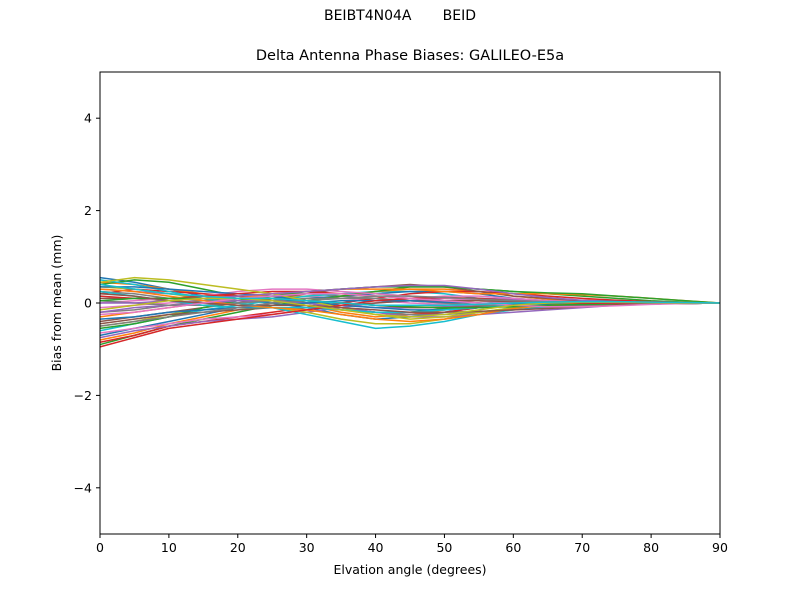 This screenshot has height=600, width=800. What do you see at coordinates (651, 547) in the screenshot?
I see `x-tick-label: 80` at bounding box center [651, 547].